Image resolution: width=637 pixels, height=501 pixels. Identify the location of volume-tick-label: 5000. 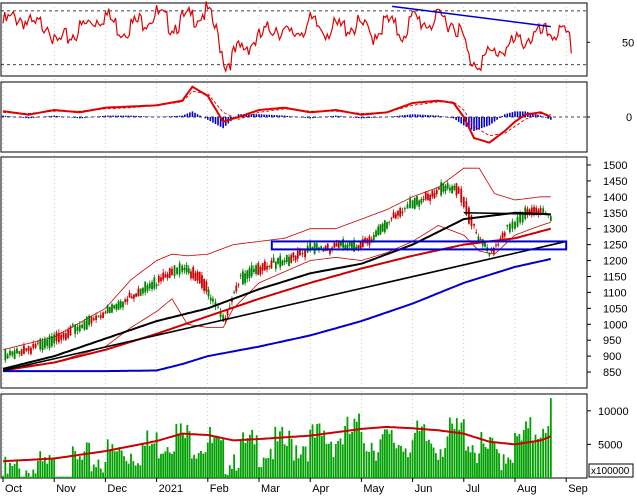
(610, 445).